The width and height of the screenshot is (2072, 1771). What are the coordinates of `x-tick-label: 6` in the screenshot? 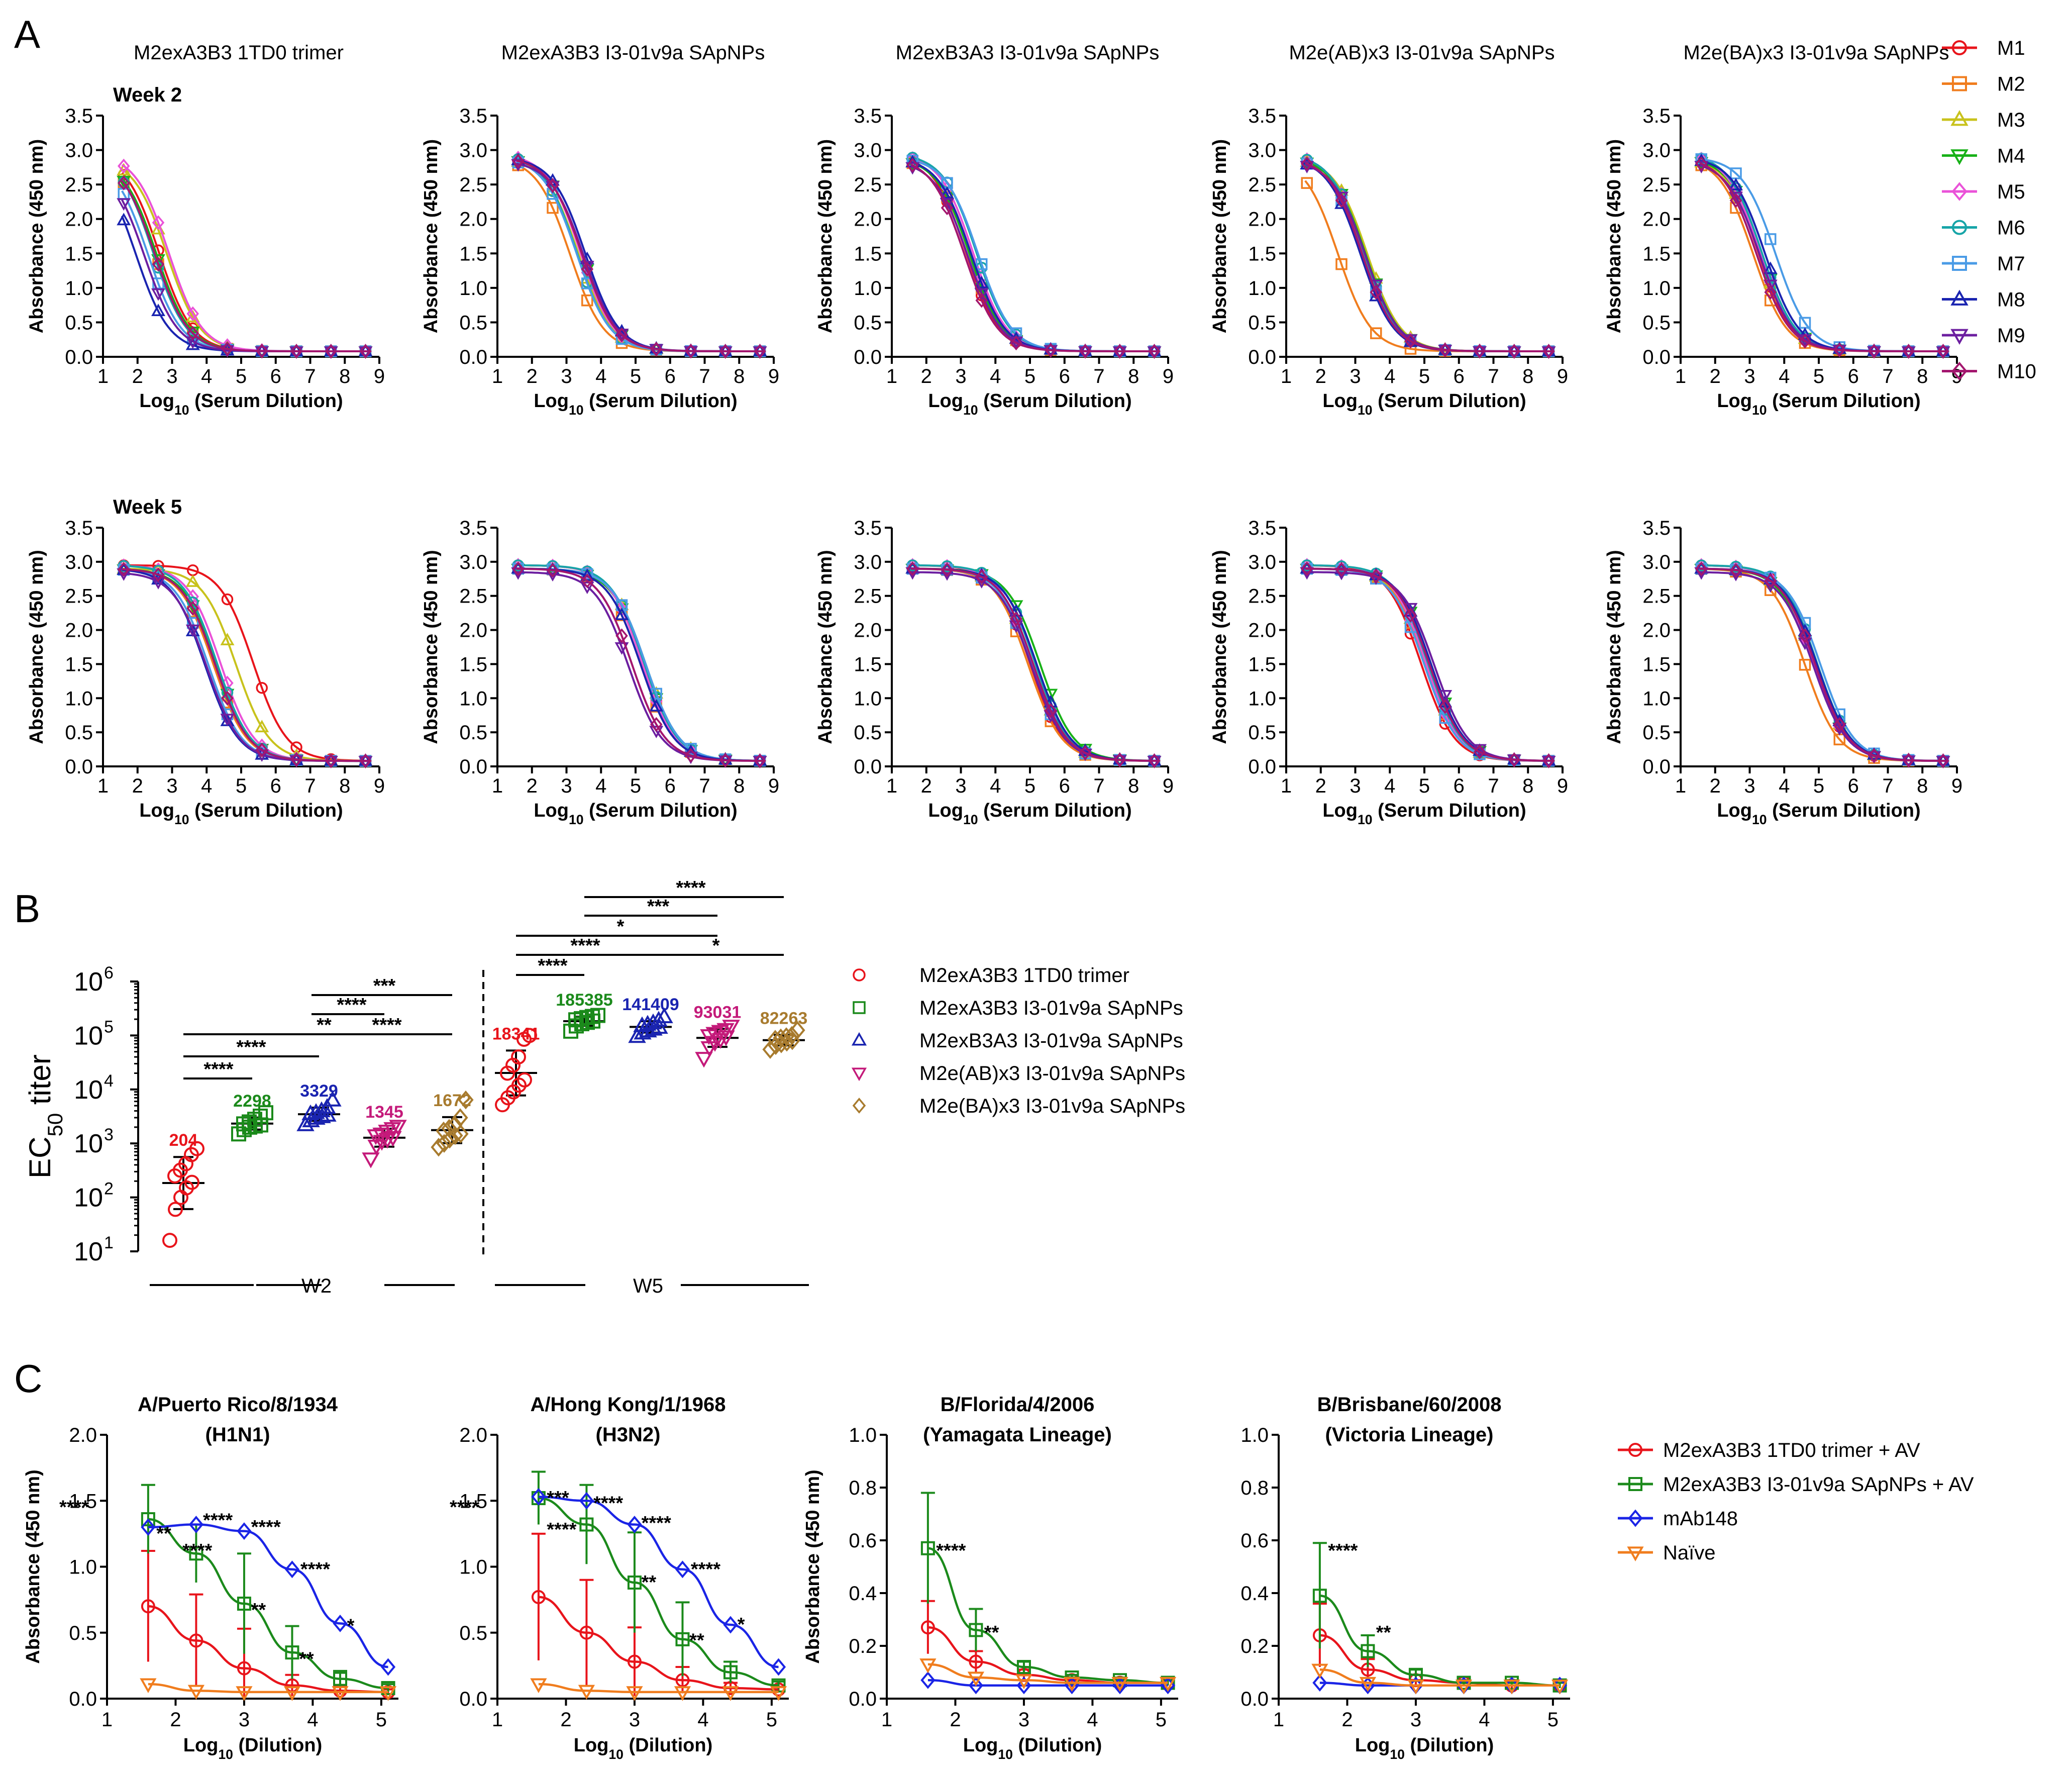 It's located at (1459, 786).